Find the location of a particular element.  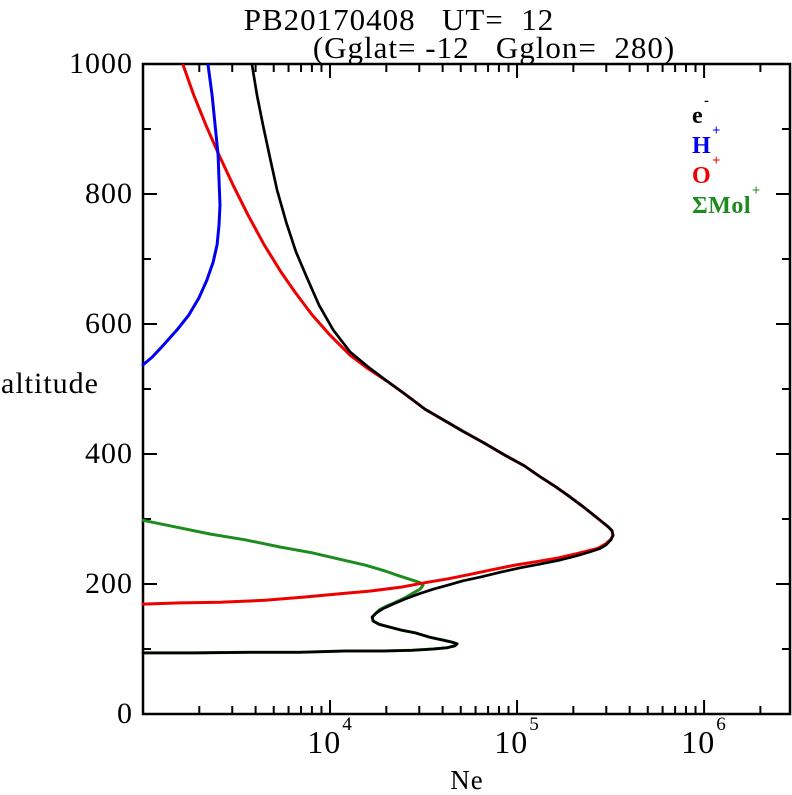

y-axis-label: altitude is located at coordinates (50, 383).